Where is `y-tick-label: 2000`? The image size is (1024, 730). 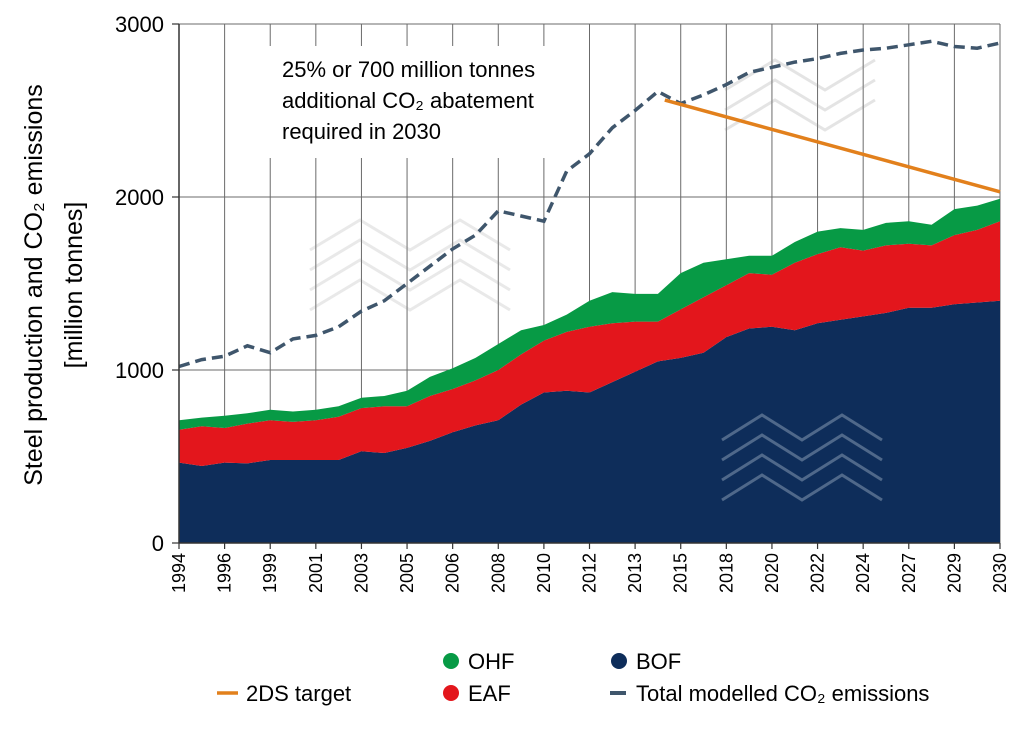 y-tick-label: 2000 is located at coordinates (139, 197).